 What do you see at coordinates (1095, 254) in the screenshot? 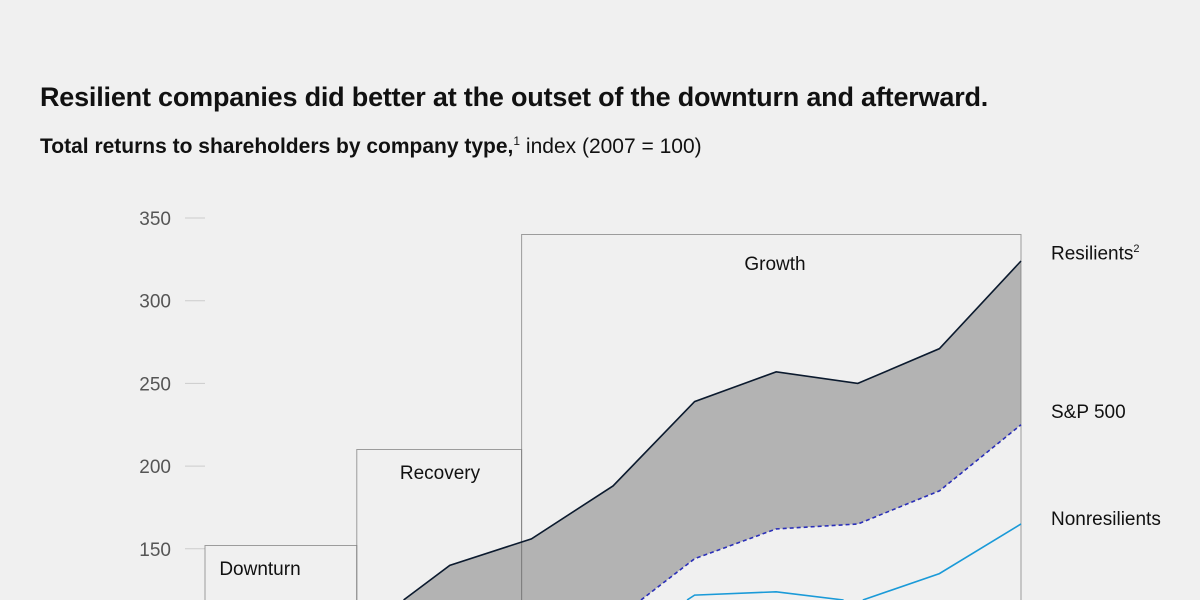
I see `series-label-resilients: Resilients2` at bounding box center [1095, 254].